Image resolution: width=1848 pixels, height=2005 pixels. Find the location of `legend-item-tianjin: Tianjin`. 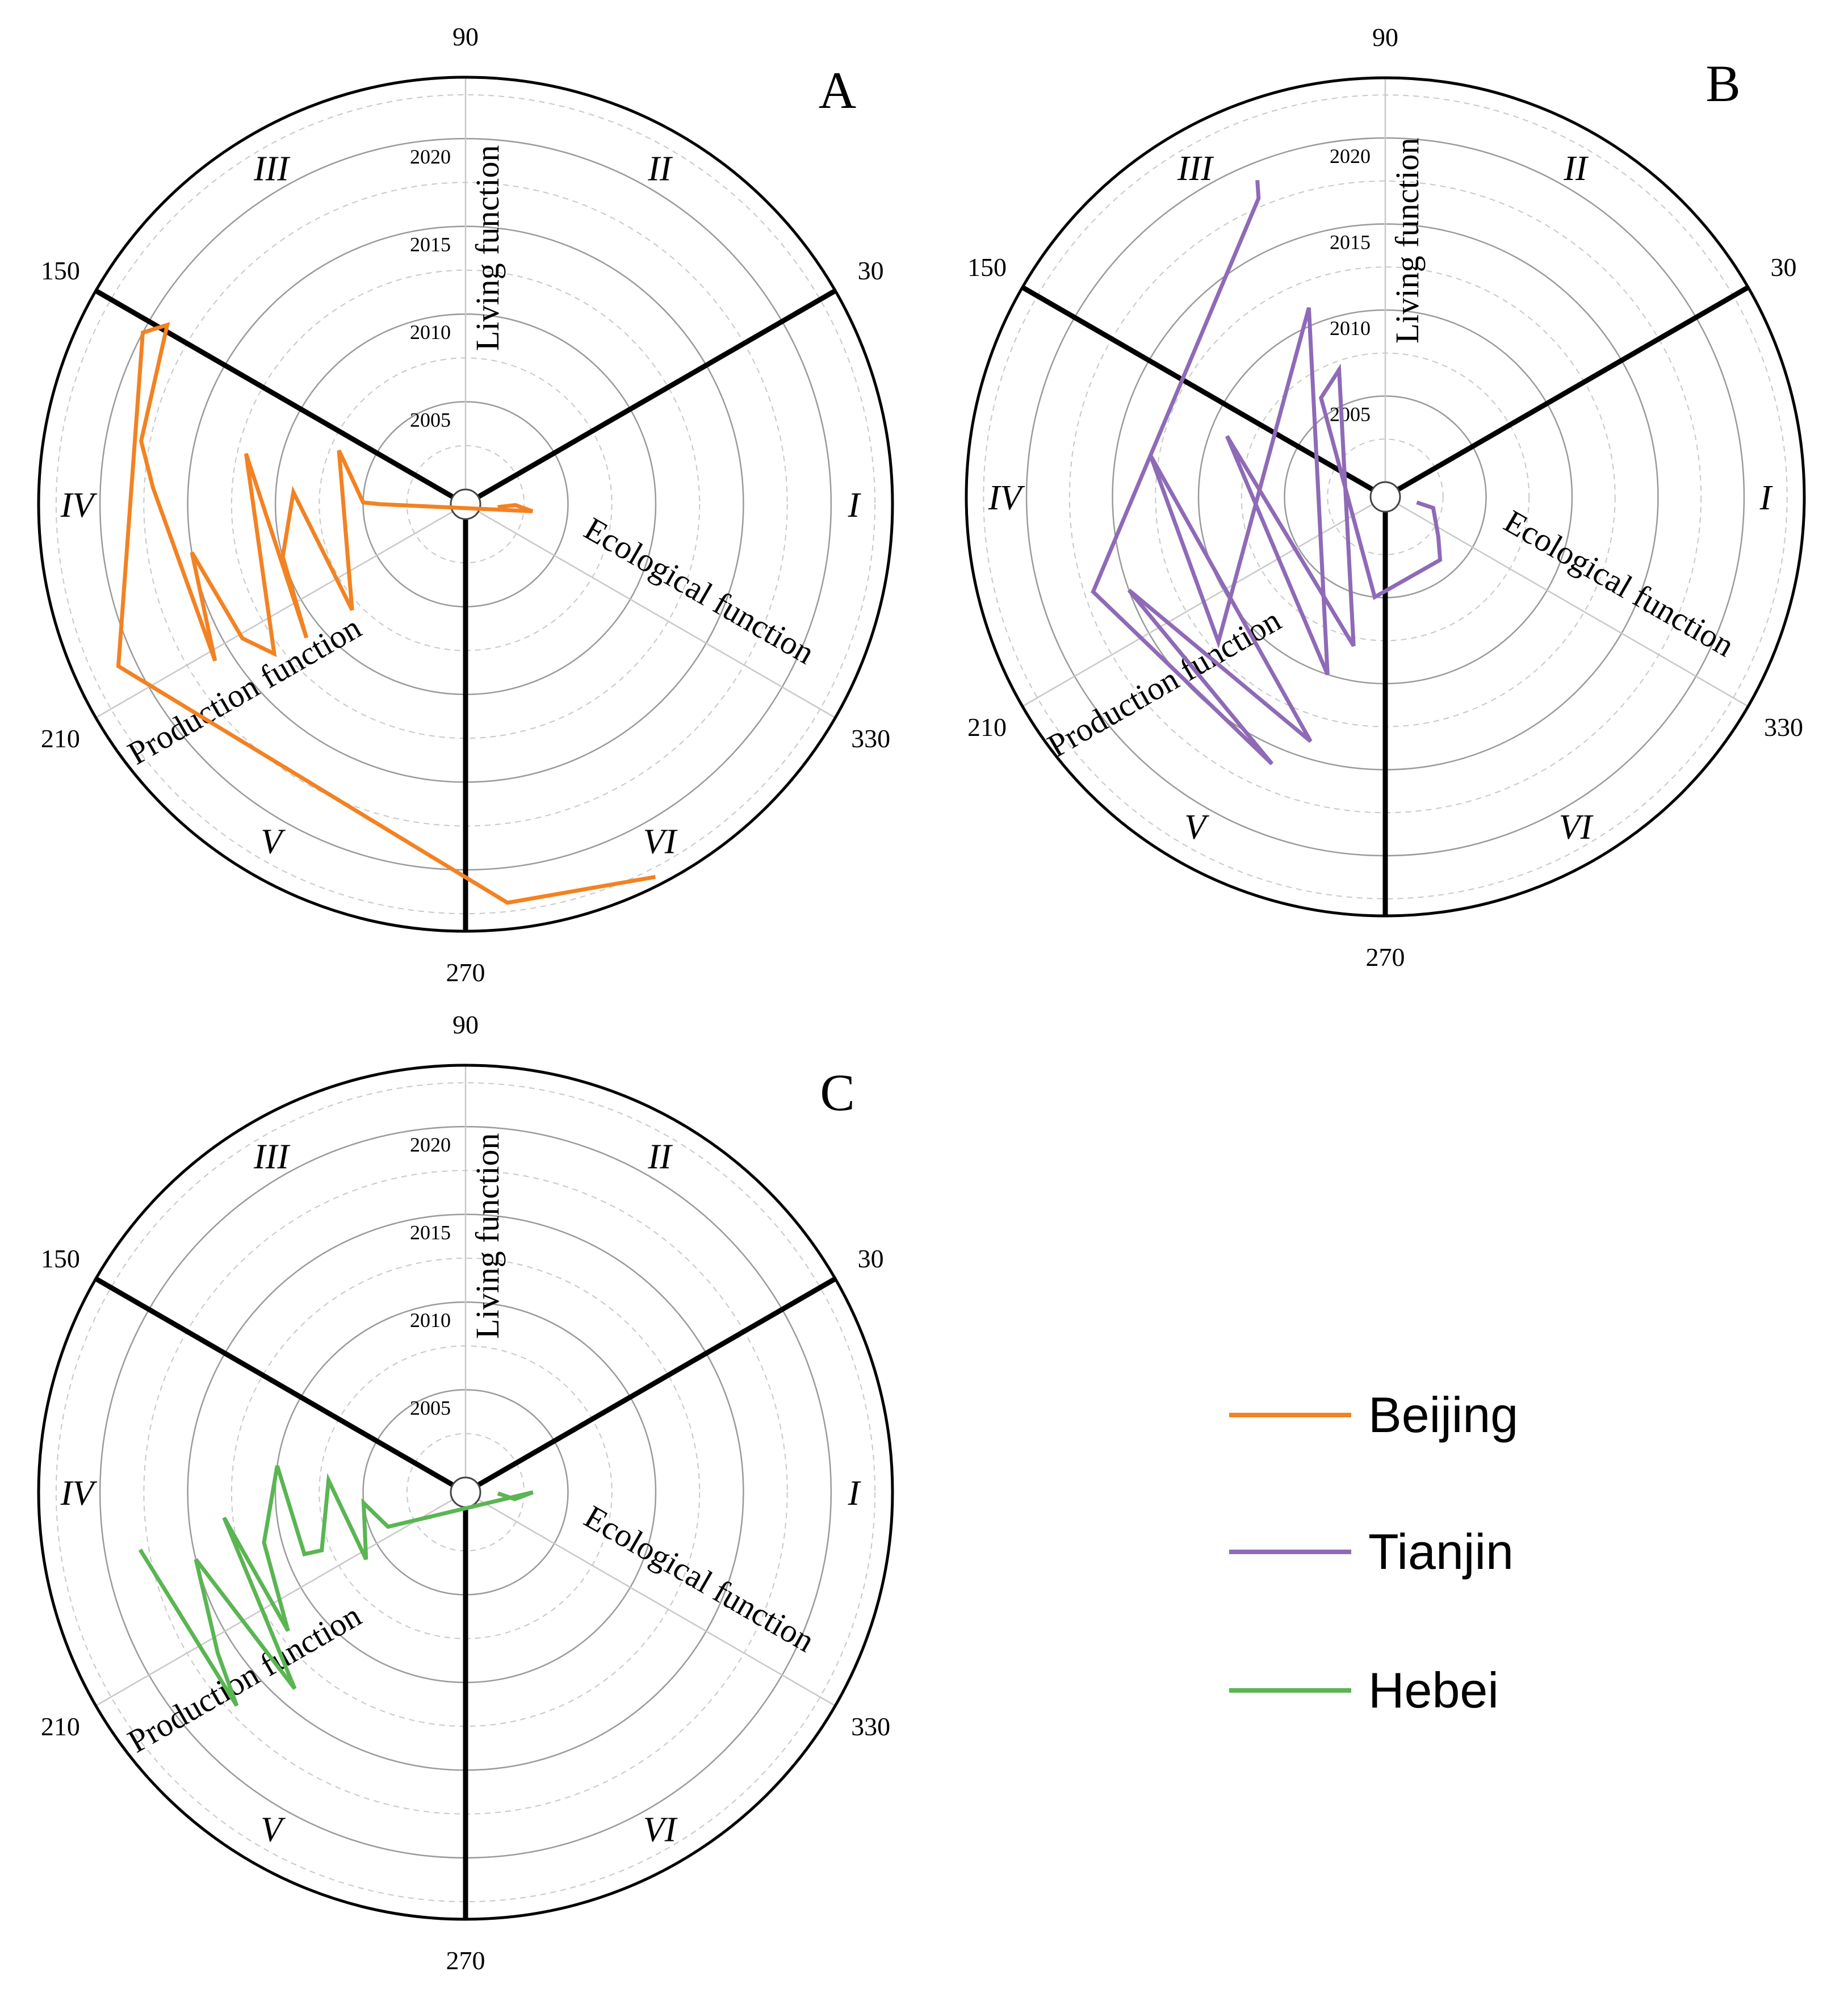

legend-item-tianjin: Tianjin is located at coordinates (1372, 1551).